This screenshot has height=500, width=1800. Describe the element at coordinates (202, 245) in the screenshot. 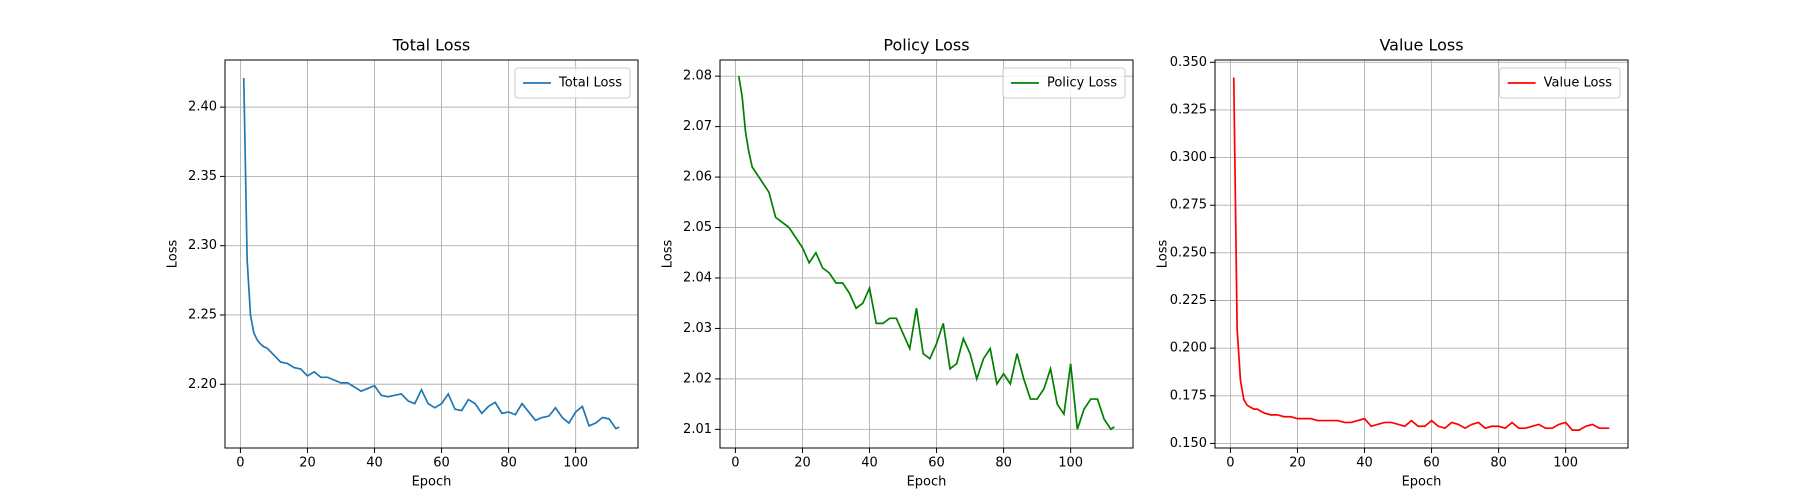

I see `y-tick-label: 2.30` at that location.